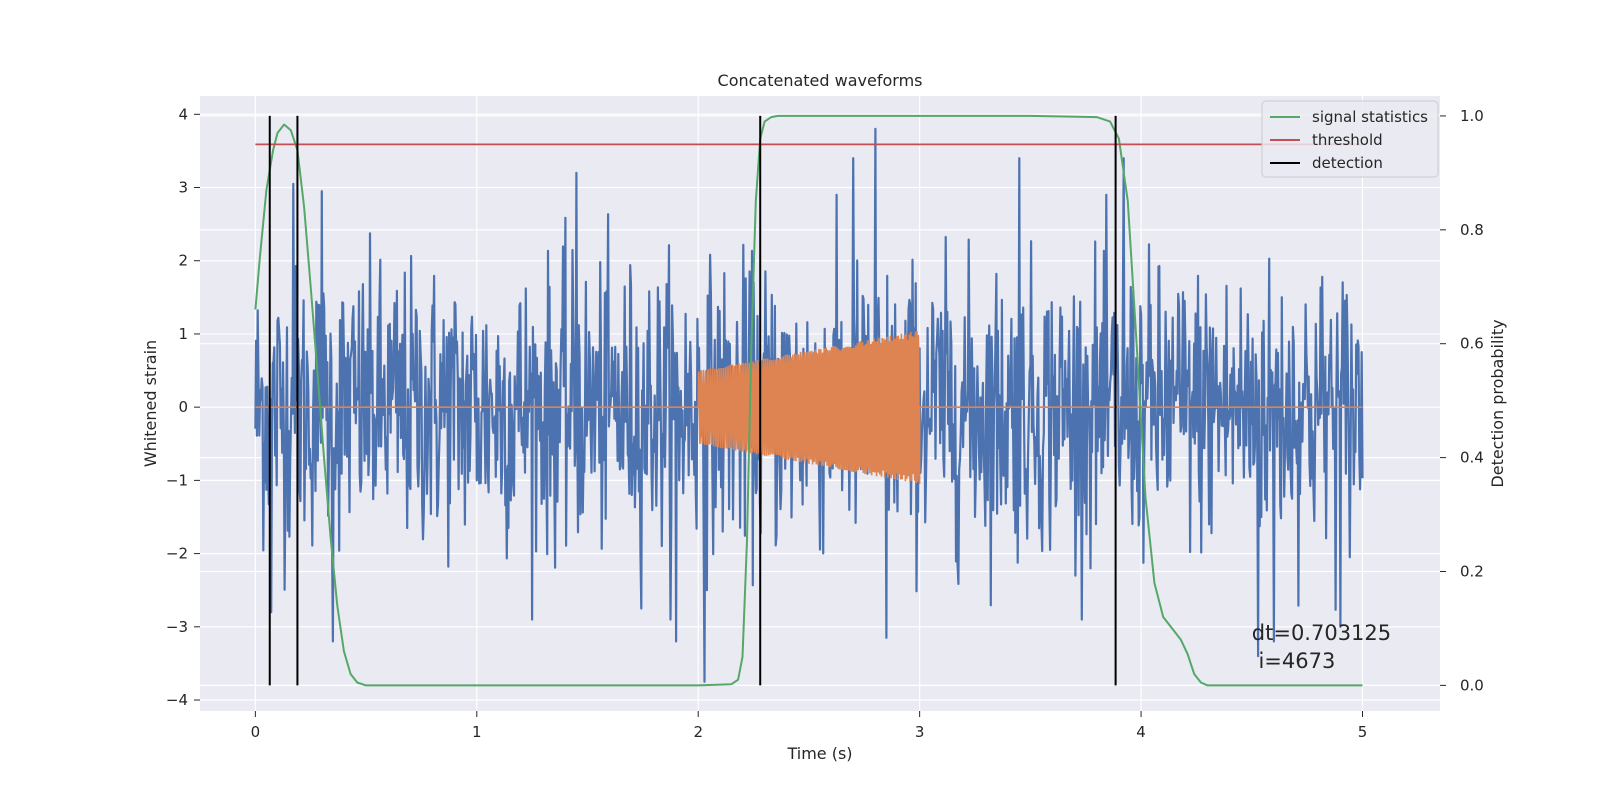 This screenshot has width=1600, height=800. I want to click on x-tick-label: 4, so click(1141, 732).